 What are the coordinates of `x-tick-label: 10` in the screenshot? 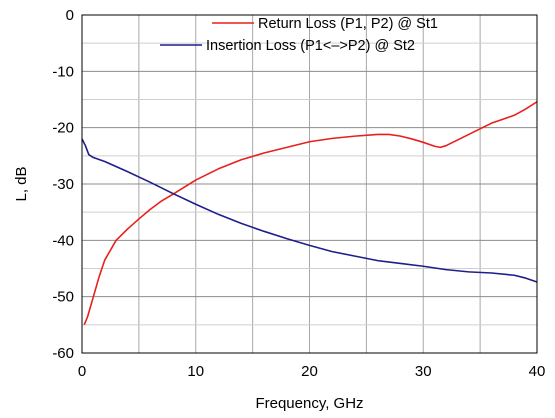 It's located at (195, 371).